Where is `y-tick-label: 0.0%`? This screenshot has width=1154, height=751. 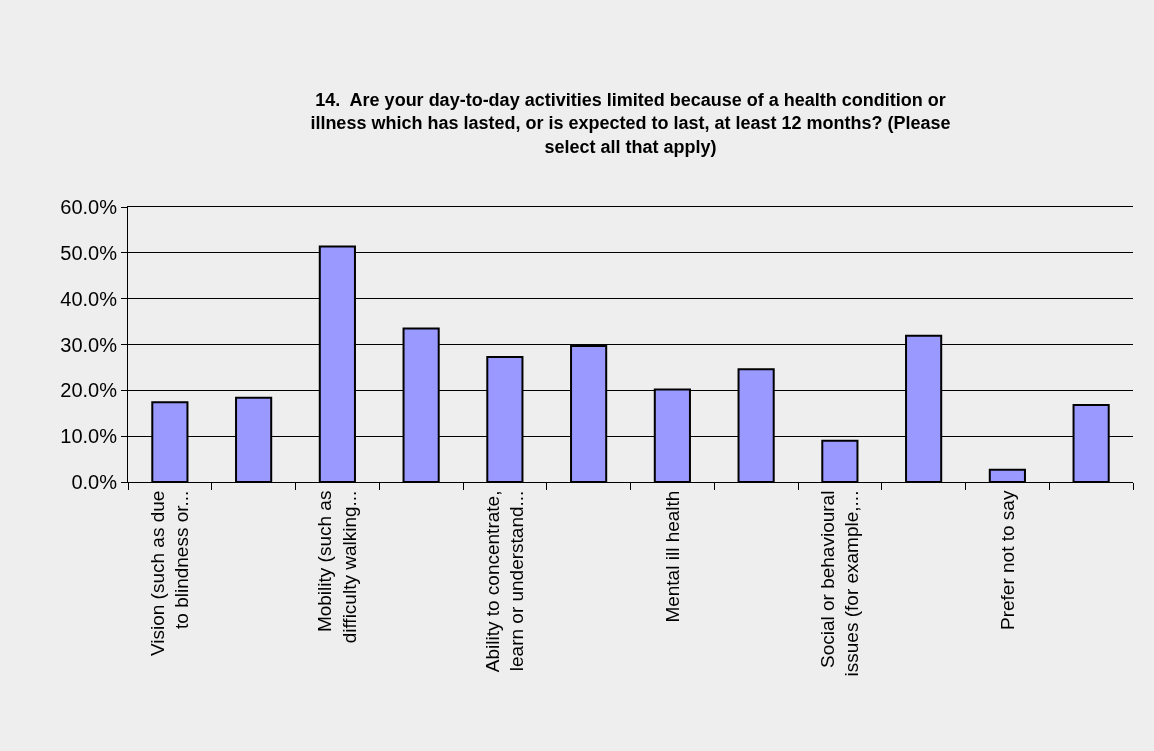 y-tick-label: 0.0% is located at coordinates (94, 482).